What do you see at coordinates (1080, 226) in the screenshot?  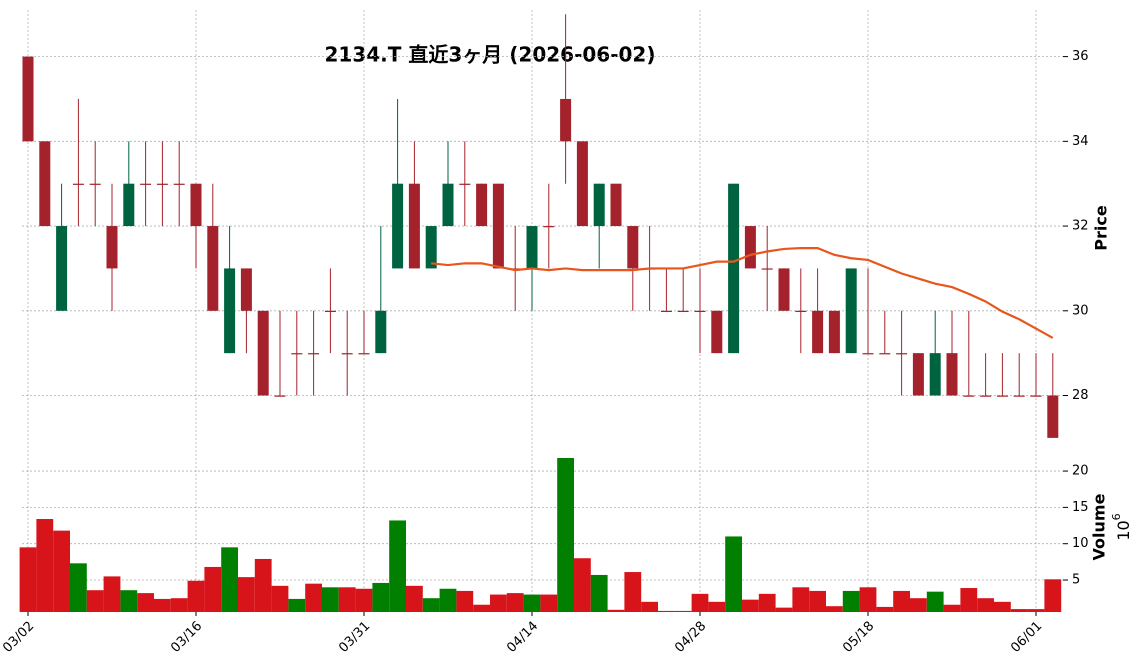 I see `y-tick-label: 32` at bounding box center [1080, 226].